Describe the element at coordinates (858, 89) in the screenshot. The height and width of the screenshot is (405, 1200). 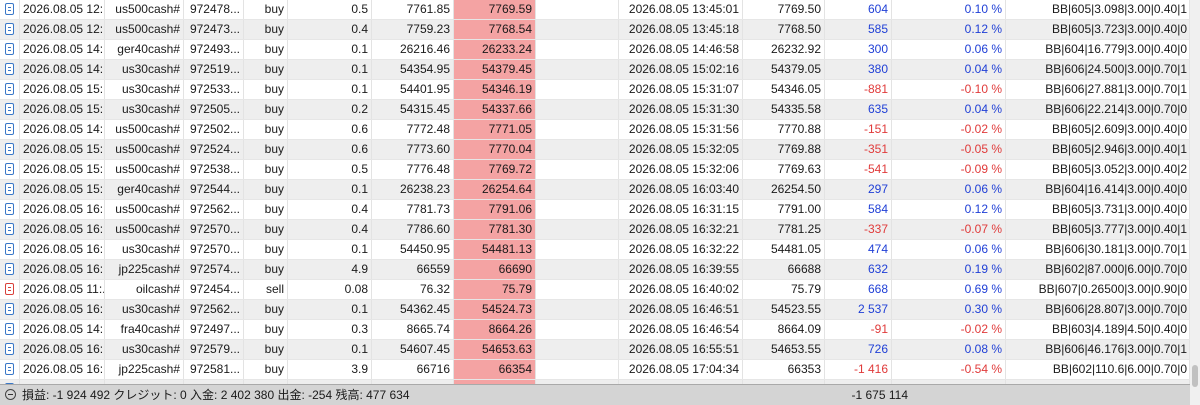
I see `profit-cell: -881` at that location.